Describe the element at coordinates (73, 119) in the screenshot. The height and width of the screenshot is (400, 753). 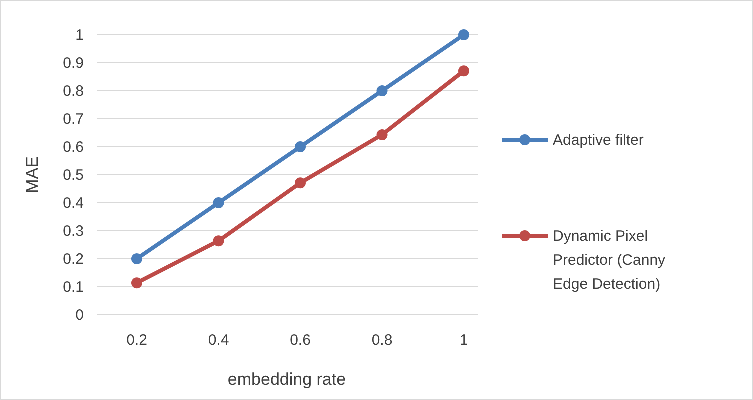
I see `y-tick-label: 0.7` at that location.